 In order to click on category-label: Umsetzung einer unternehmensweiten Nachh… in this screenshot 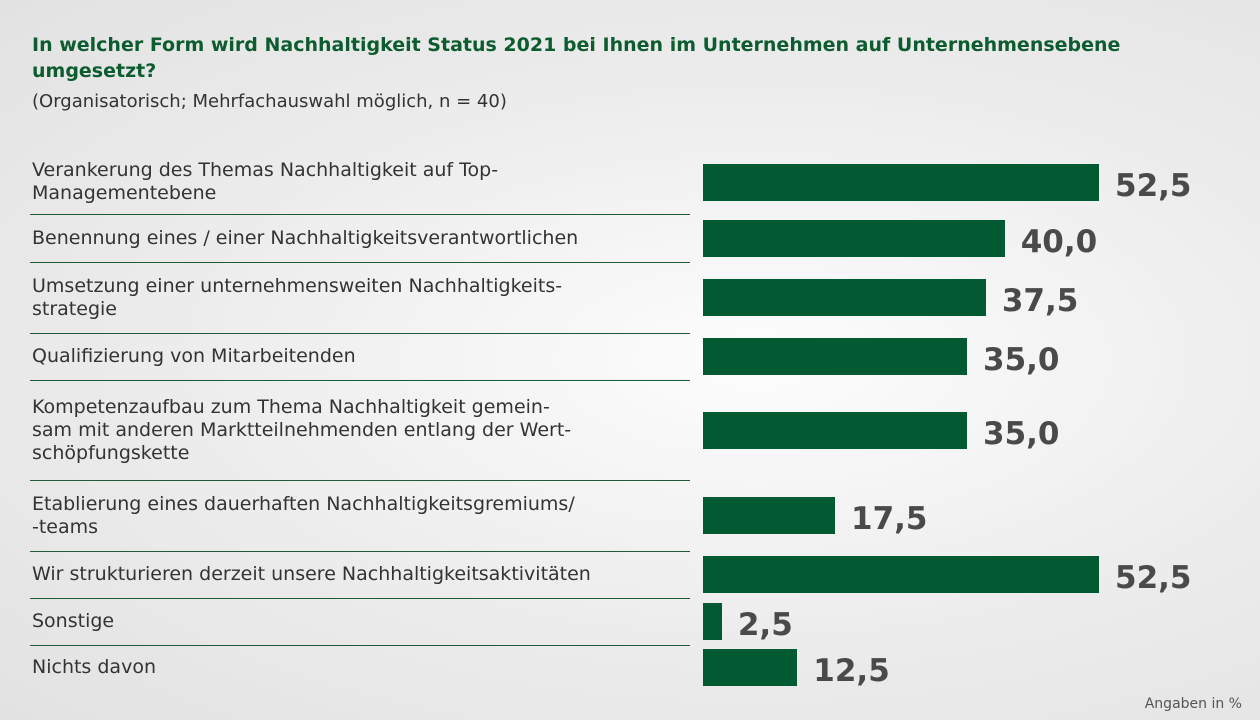, I will do `click(297, 297)`.